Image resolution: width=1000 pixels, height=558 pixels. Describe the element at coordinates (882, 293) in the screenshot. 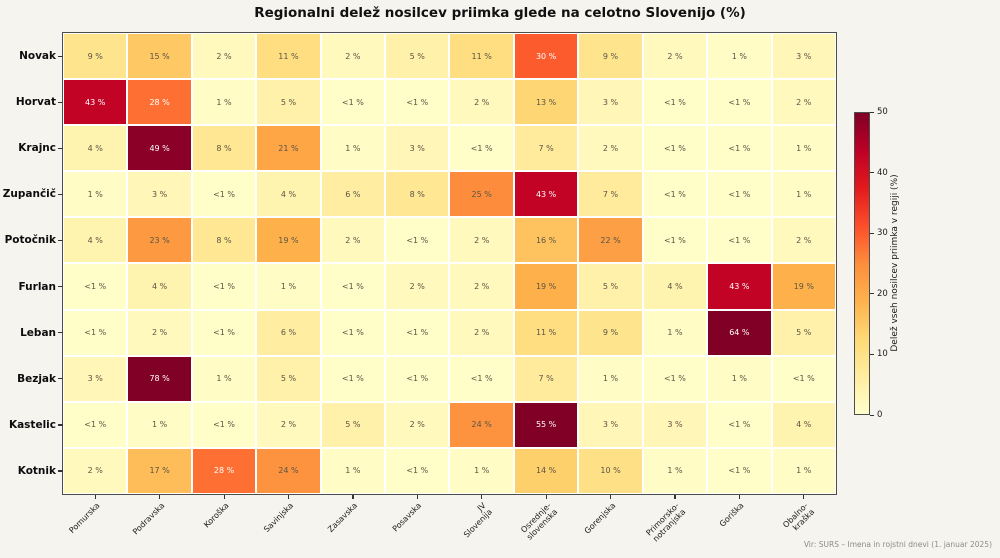

I see `colorbar-tick-label: 20` at that location.